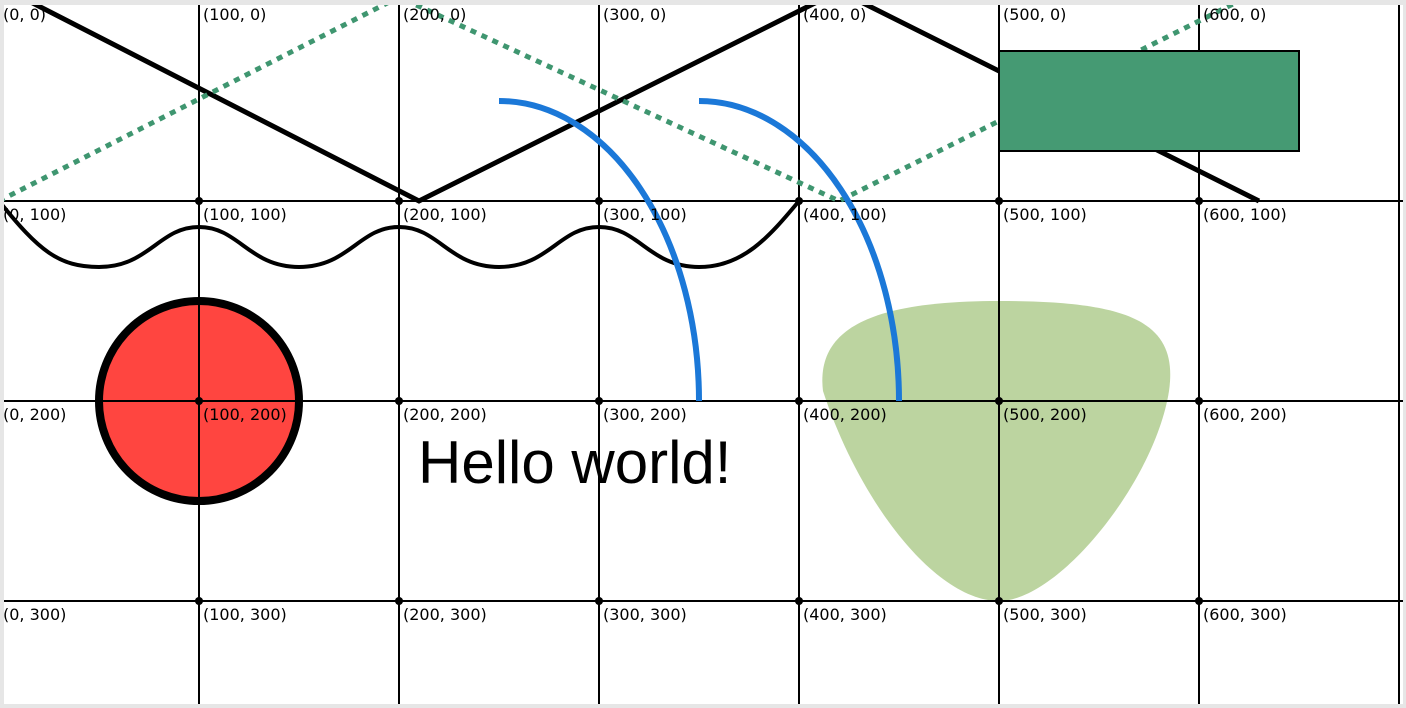  I want to click on green-rect, so click(1149, 101).